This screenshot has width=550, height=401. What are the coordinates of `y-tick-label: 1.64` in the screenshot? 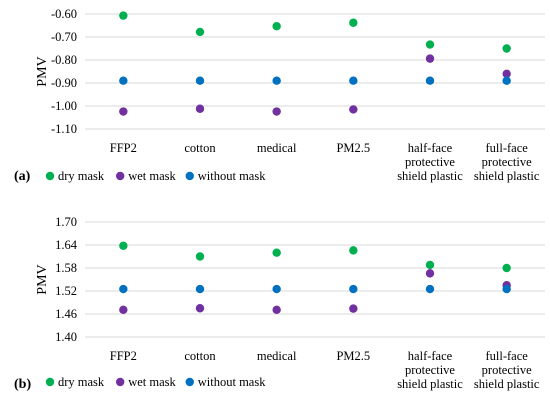 It's located at (66, 245).